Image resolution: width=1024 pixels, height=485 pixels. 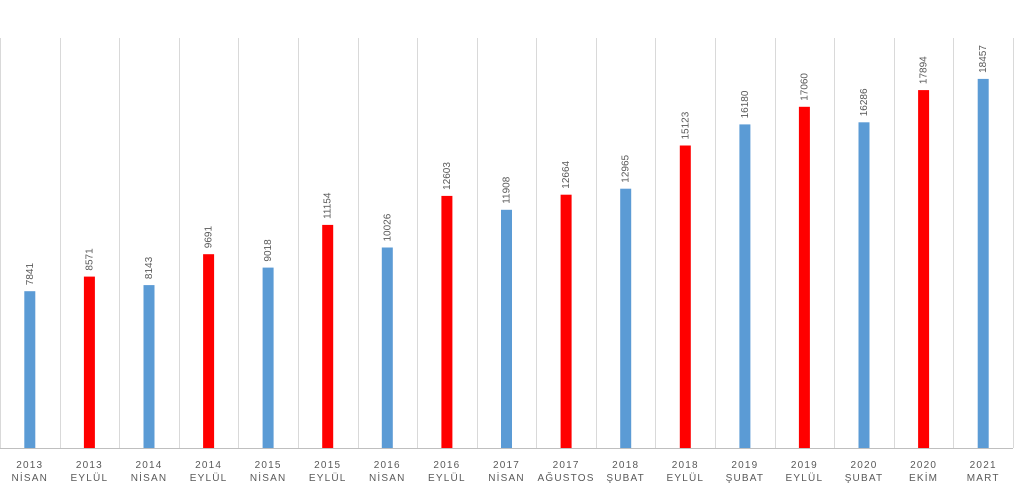 I want to click on value-label: 11154, so click(x=328, y=205).